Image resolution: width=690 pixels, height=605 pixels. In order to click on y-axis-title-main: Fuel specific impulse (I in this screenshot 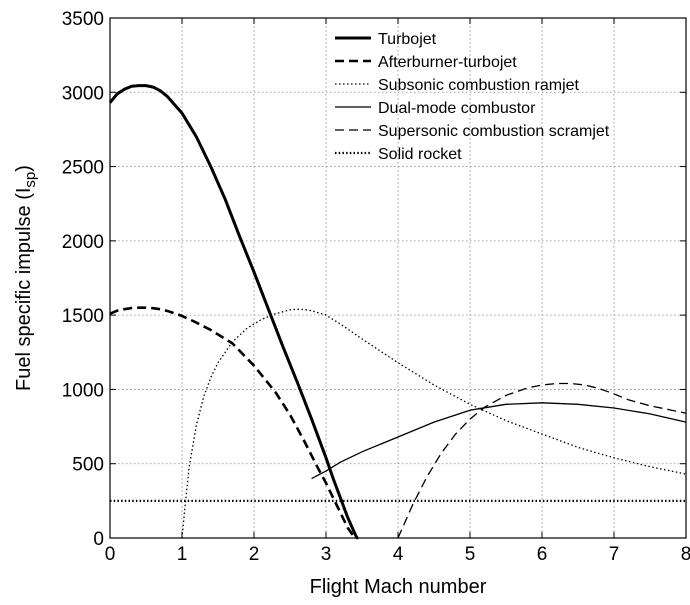, I will do `click(24, 289)`.